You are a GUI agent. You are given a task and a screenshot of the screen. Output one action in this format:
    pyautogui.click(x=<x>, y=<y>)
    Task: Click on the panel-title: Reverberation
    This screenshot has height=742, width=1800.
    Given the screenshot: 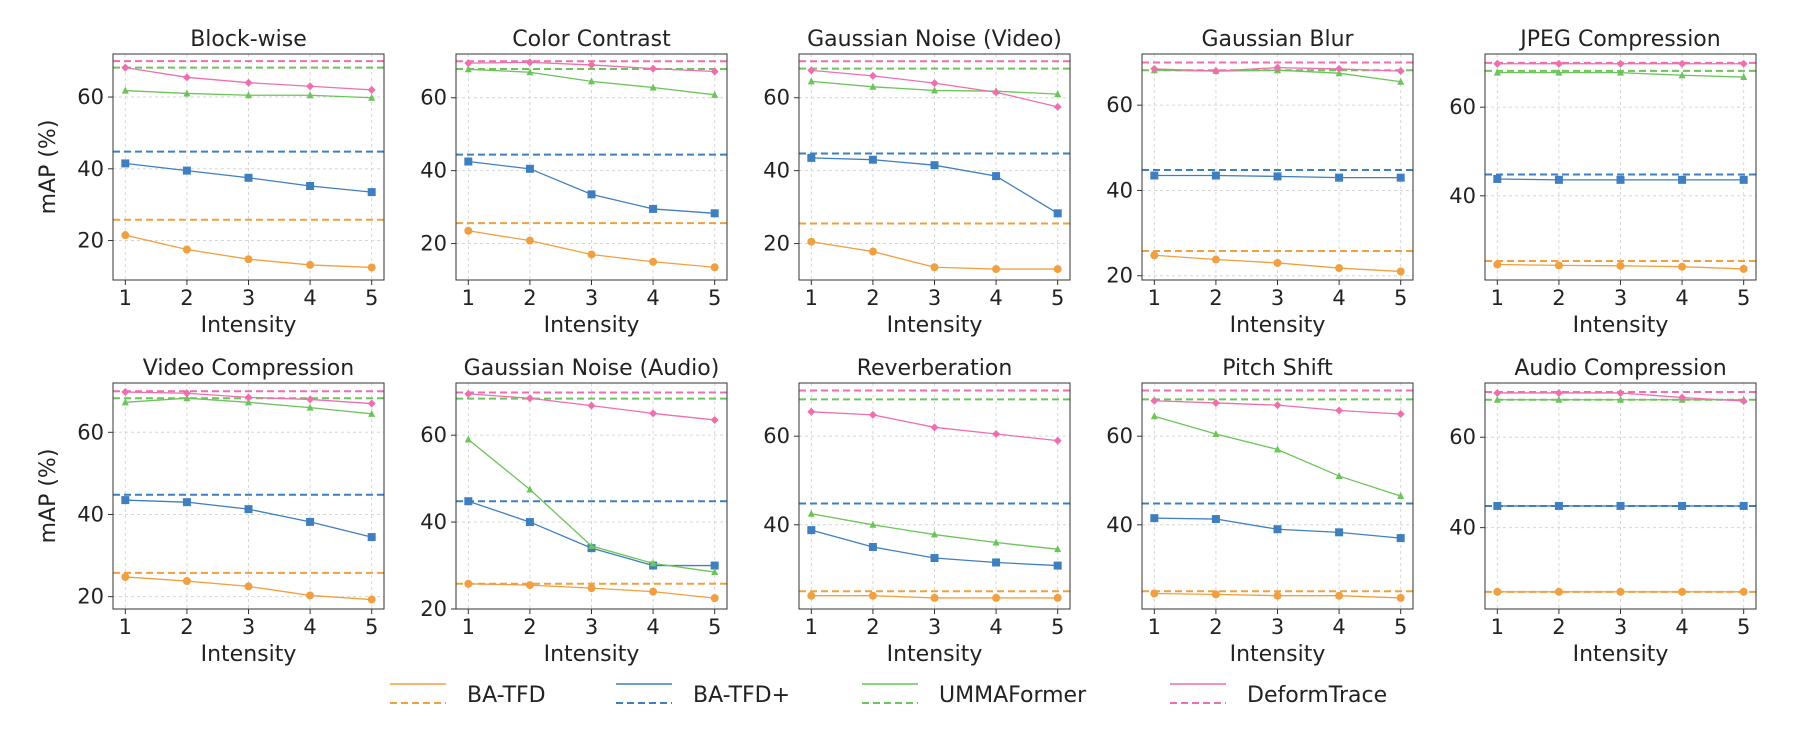 What is the action you would take?
    pyautogui.click(x=935, y=368)
    